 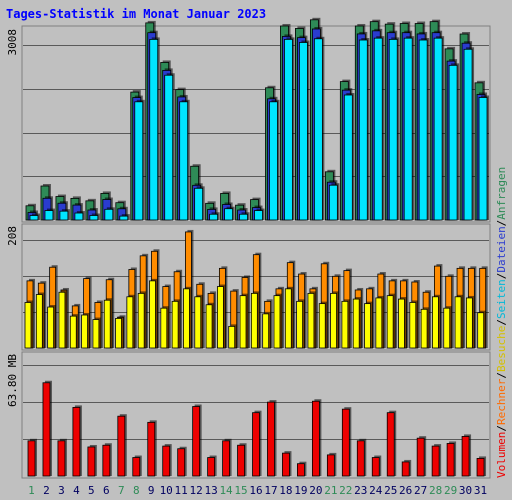 I want to click on bottom-panel-ymax-label: 63.80 MB, so click(x=12, y=380).